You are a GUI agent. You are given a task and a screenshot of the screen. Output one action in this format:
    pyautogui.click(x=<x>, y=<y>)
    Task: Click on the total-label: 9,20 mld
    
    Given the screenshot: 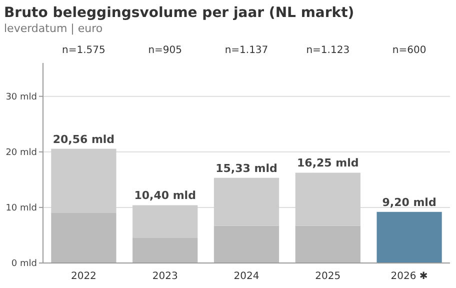 What is the action you would take?
    pyautogui.click(x=409, y=202)
    